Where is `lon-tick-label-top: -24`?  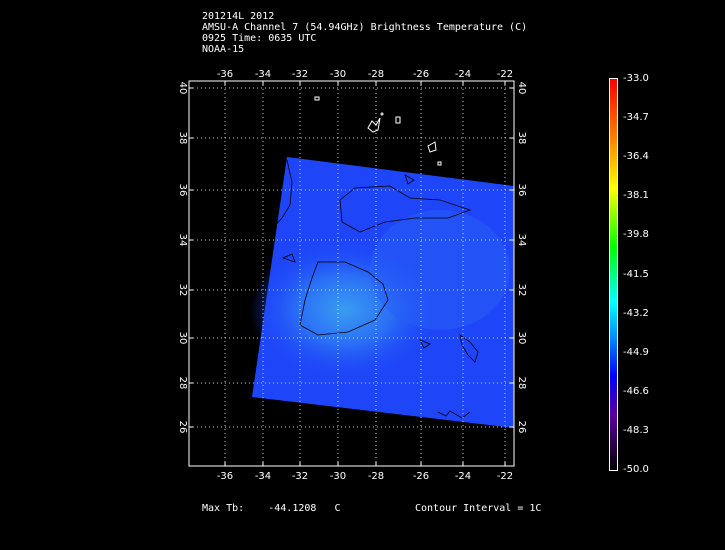 lon-tick-label-top: -24 is located at coordinates (463, 74).